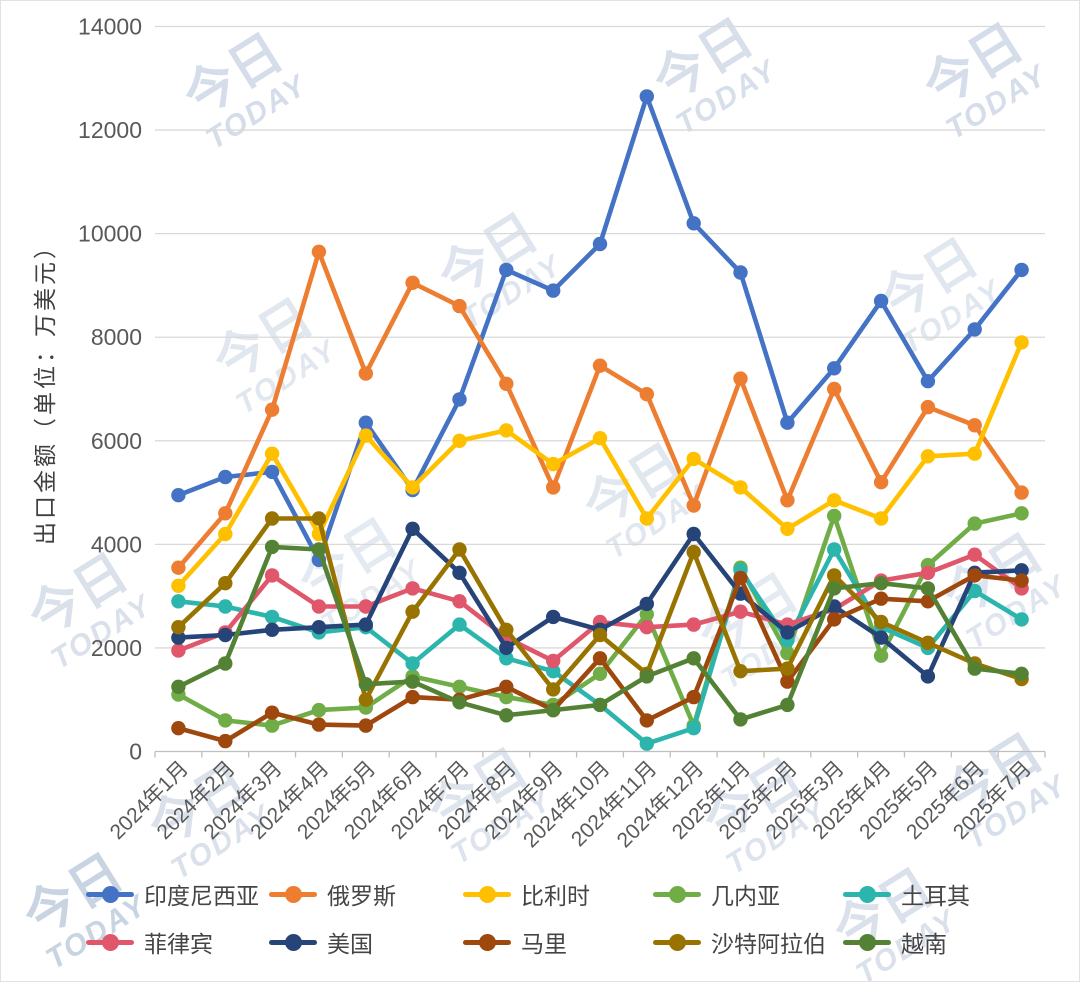 The image size is (1080, 982). I want to click on legend-label: 几内亚, so click(745, 896).